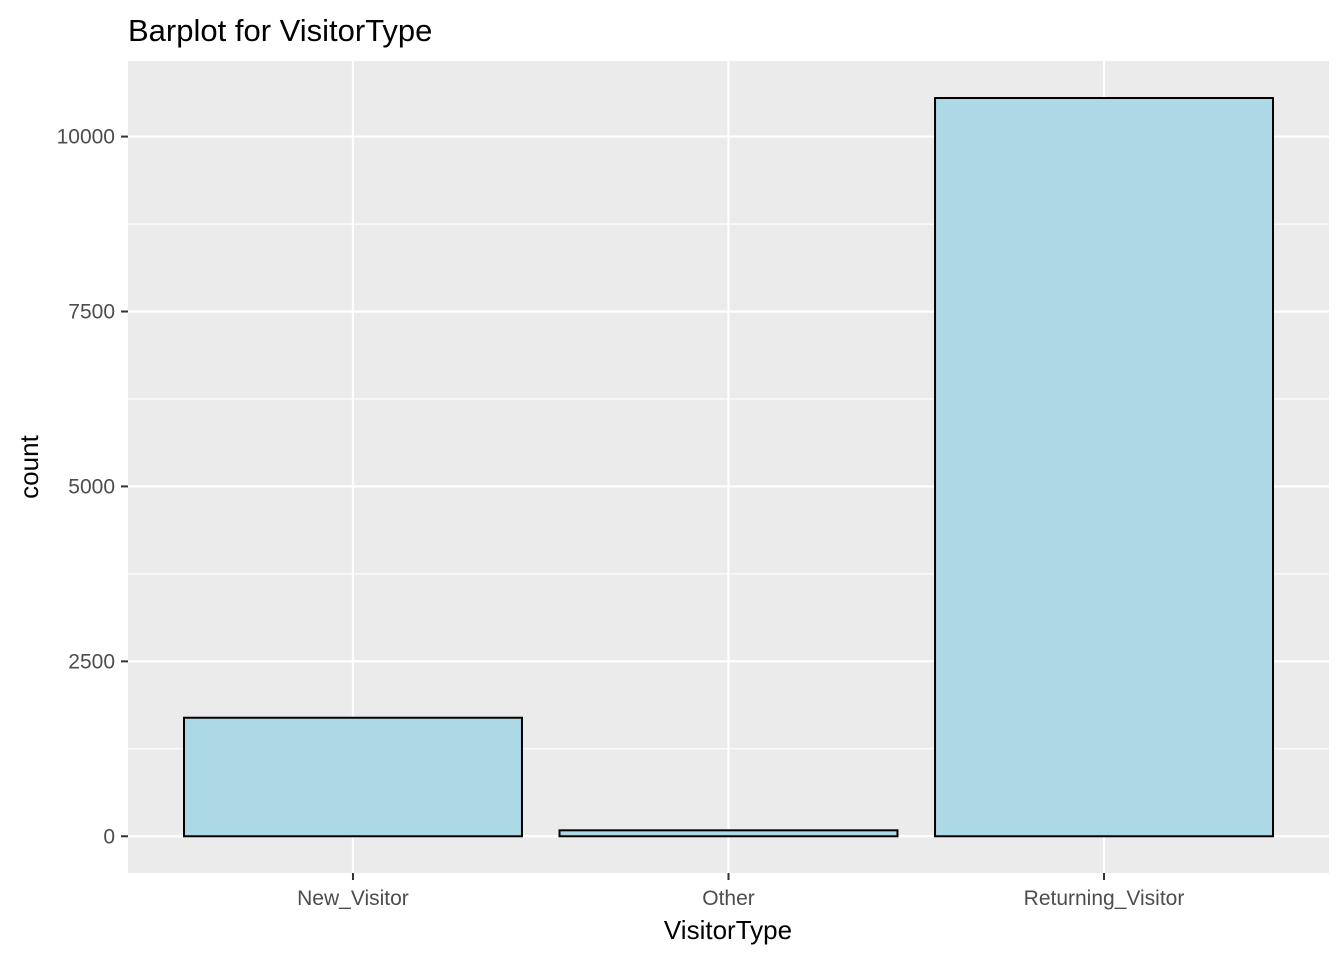 This screenshot has width=1344, height=960. I want to click on y-tick-label: 7500, so click(91, 311).